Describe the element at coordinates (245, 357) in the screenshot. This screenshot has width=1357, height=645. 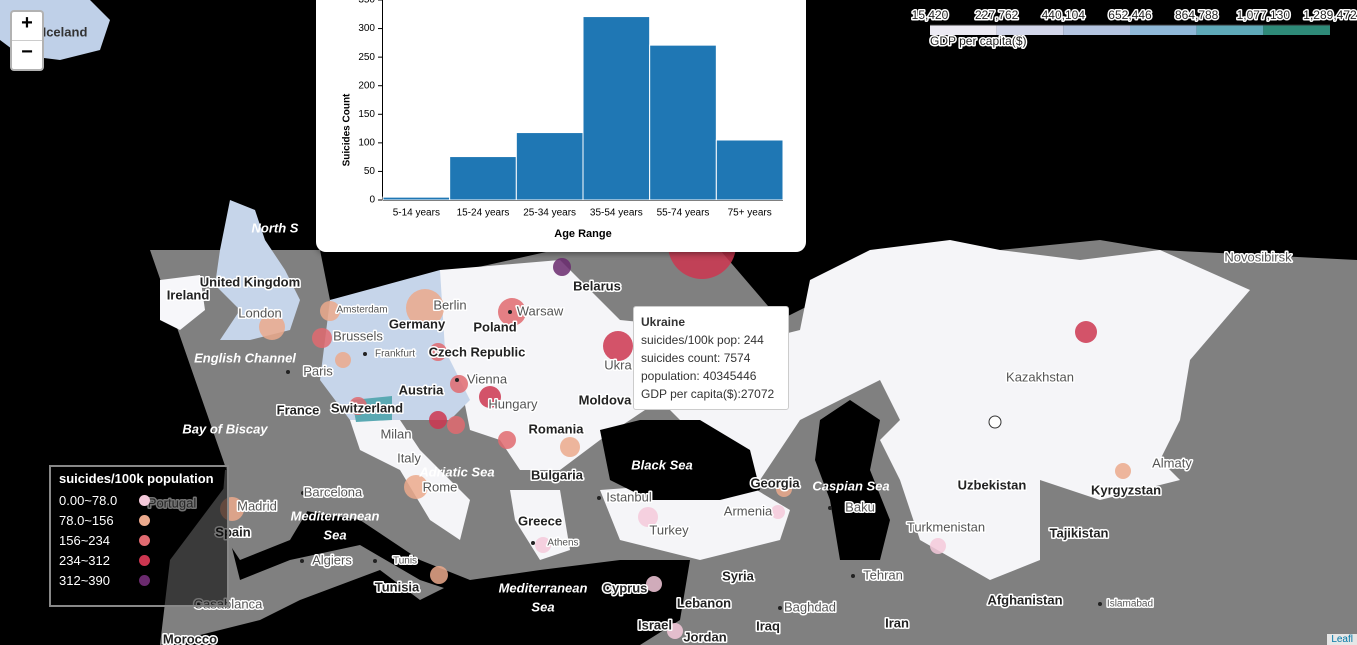
I see `place-label: English Channel` at that location.